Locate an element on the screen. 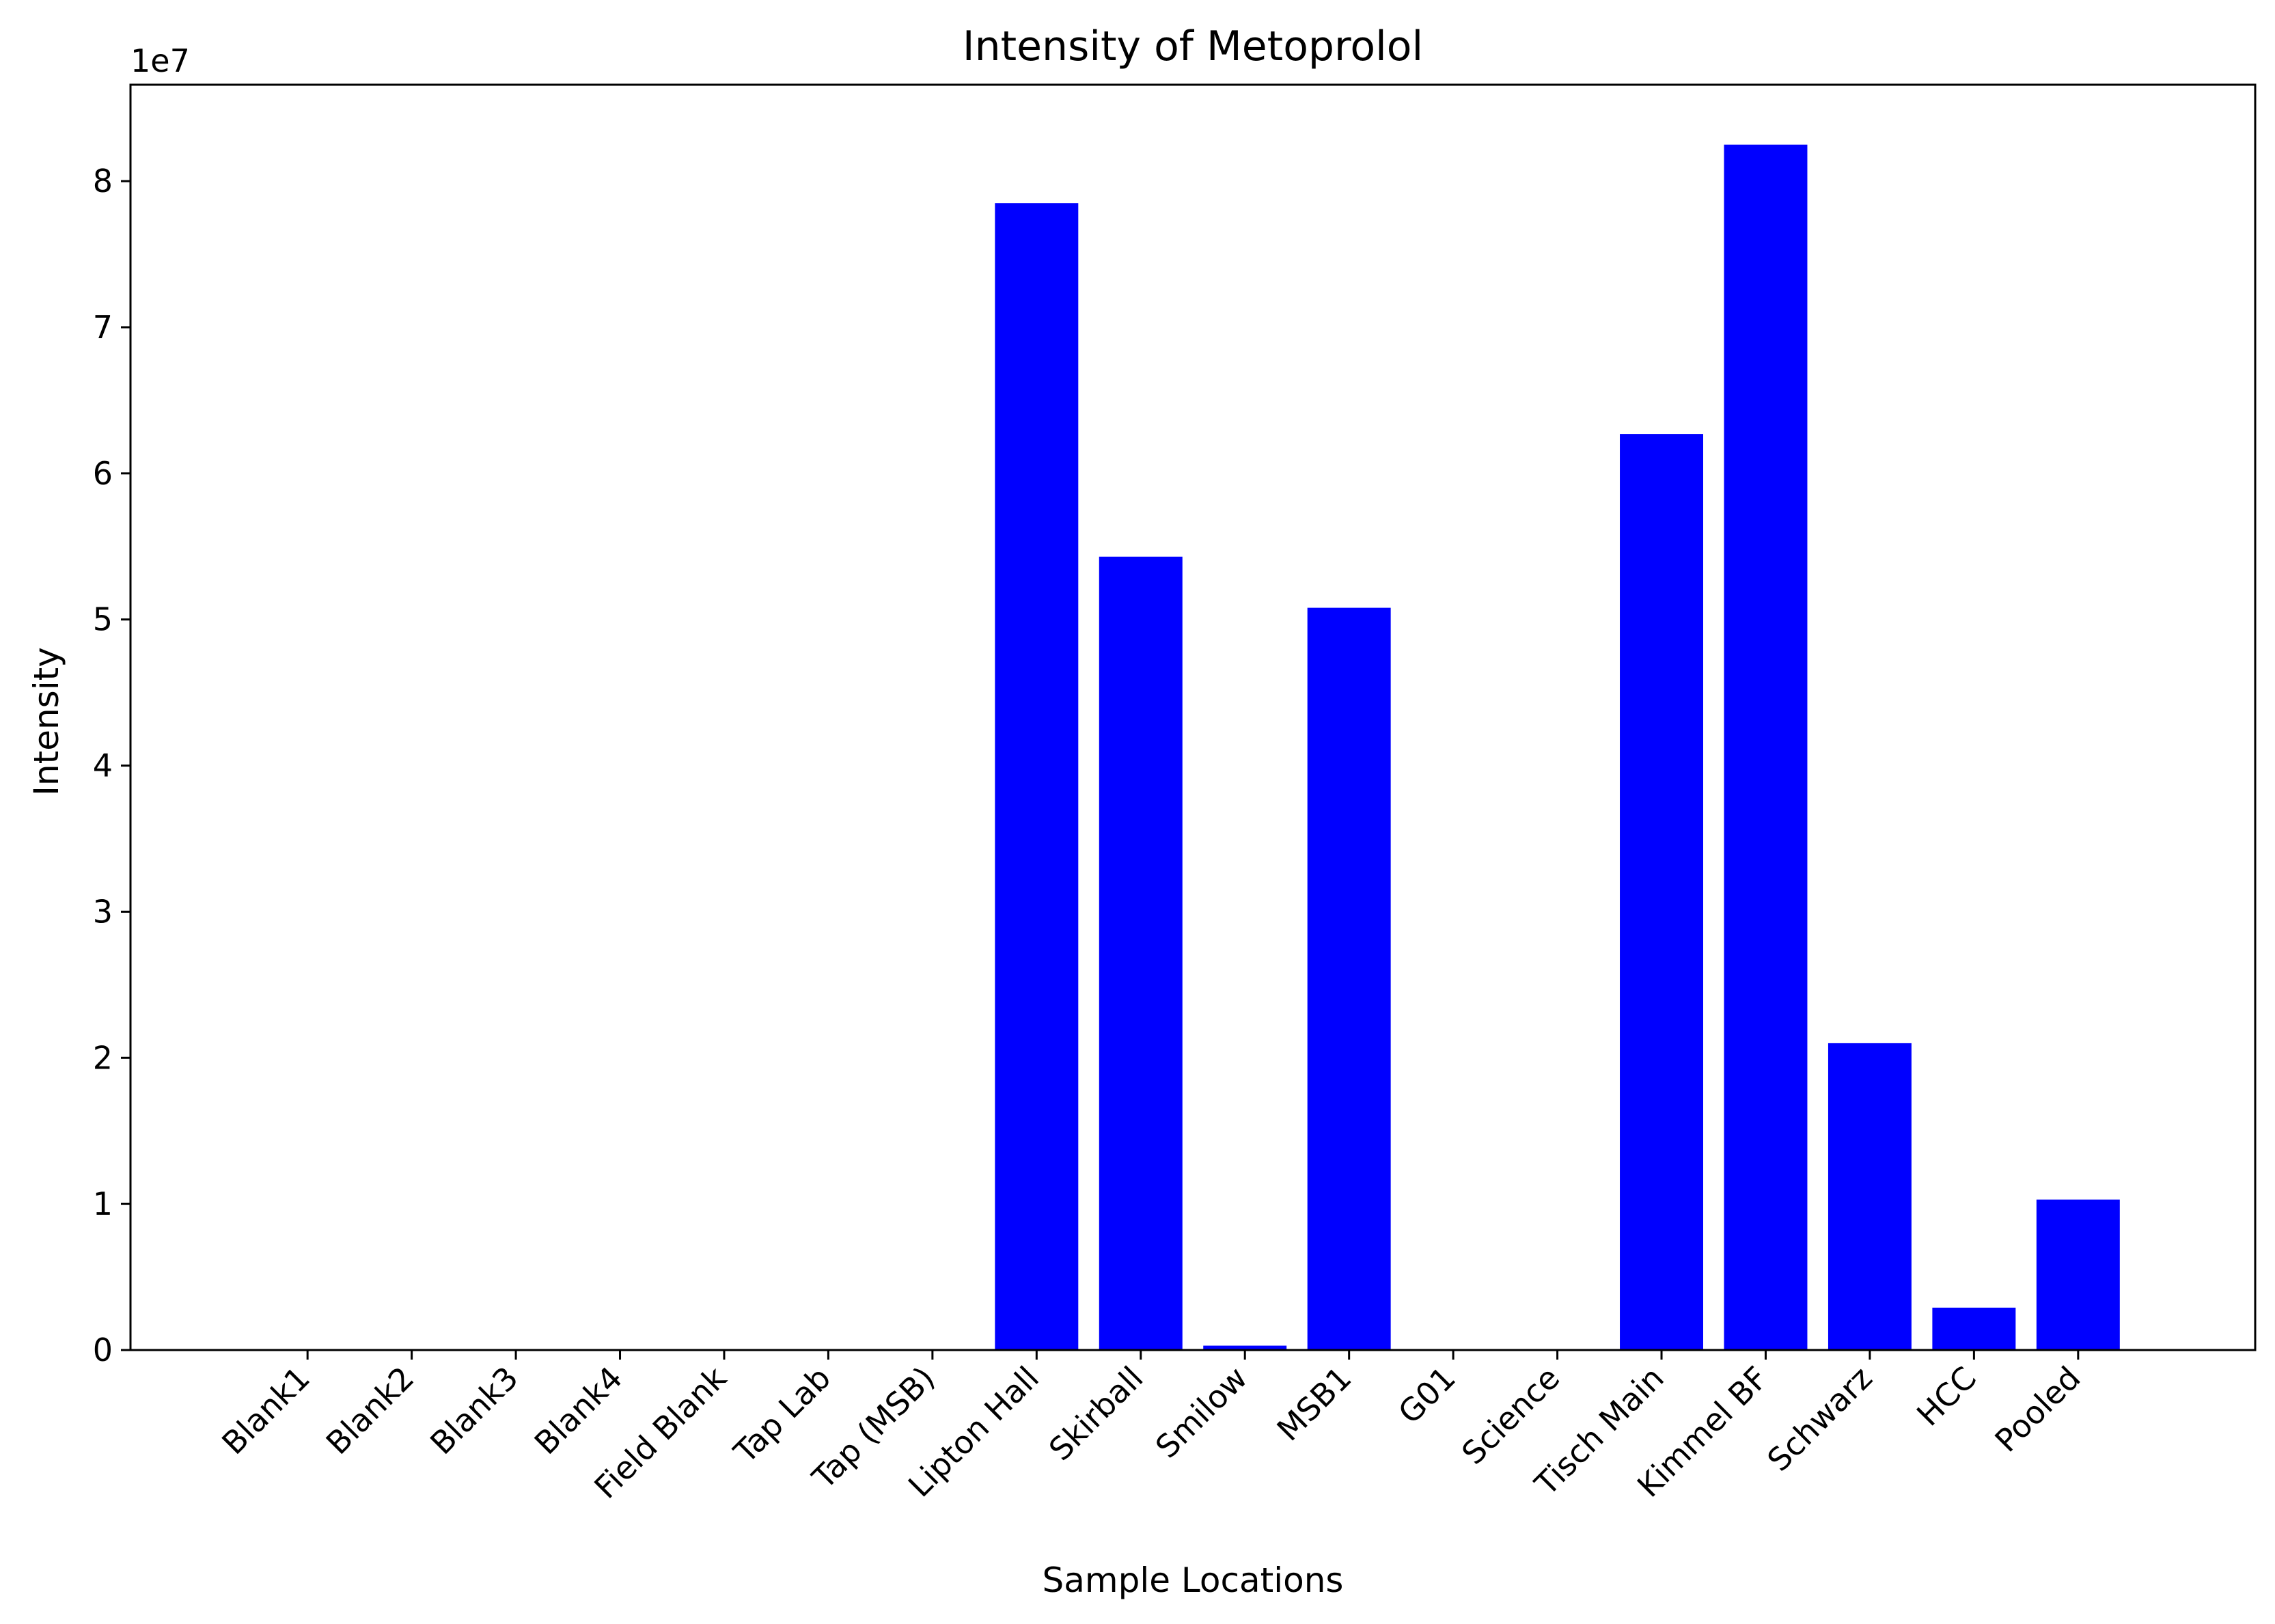 The height and width of the screenshot is (1624, 2275). y-tick-label: 7 is located at coordinates (103, 327).